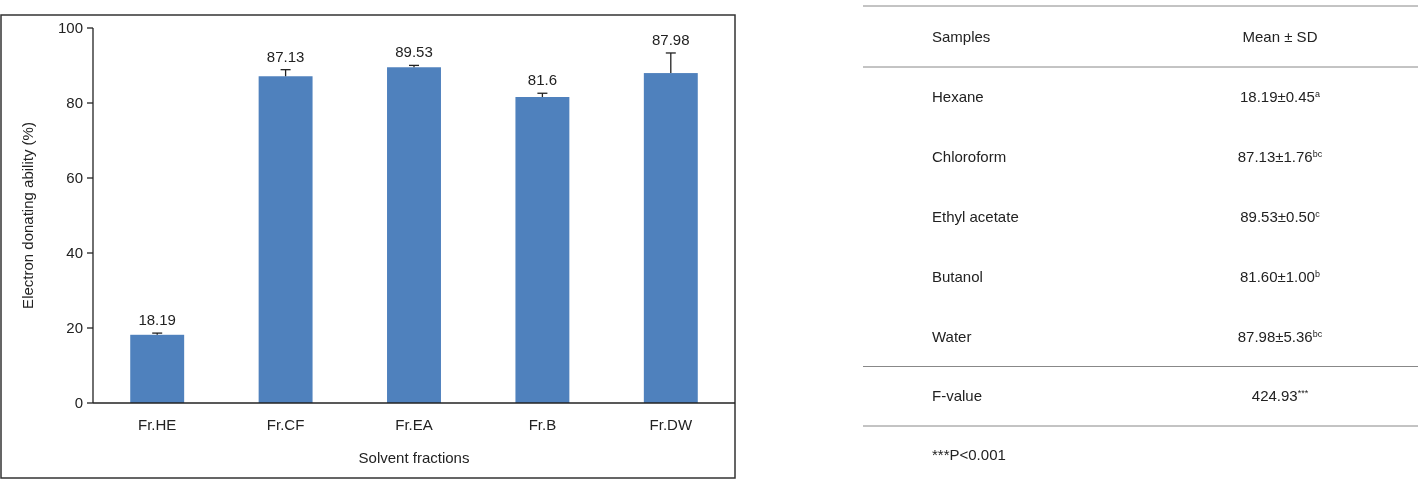  Describe the element at coordinates (285, 56) in the screenshot. I see `data-label: 87.13` at that location.